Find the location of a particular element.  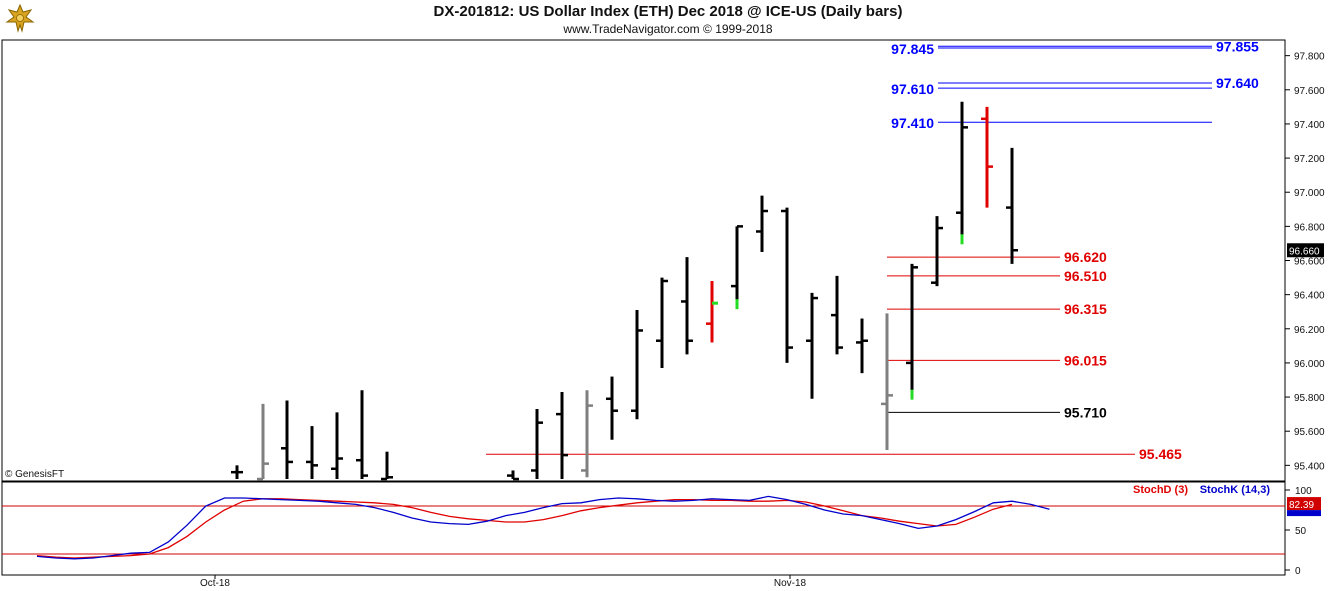

stochk-value-box is located at coordinates (1304, 513).